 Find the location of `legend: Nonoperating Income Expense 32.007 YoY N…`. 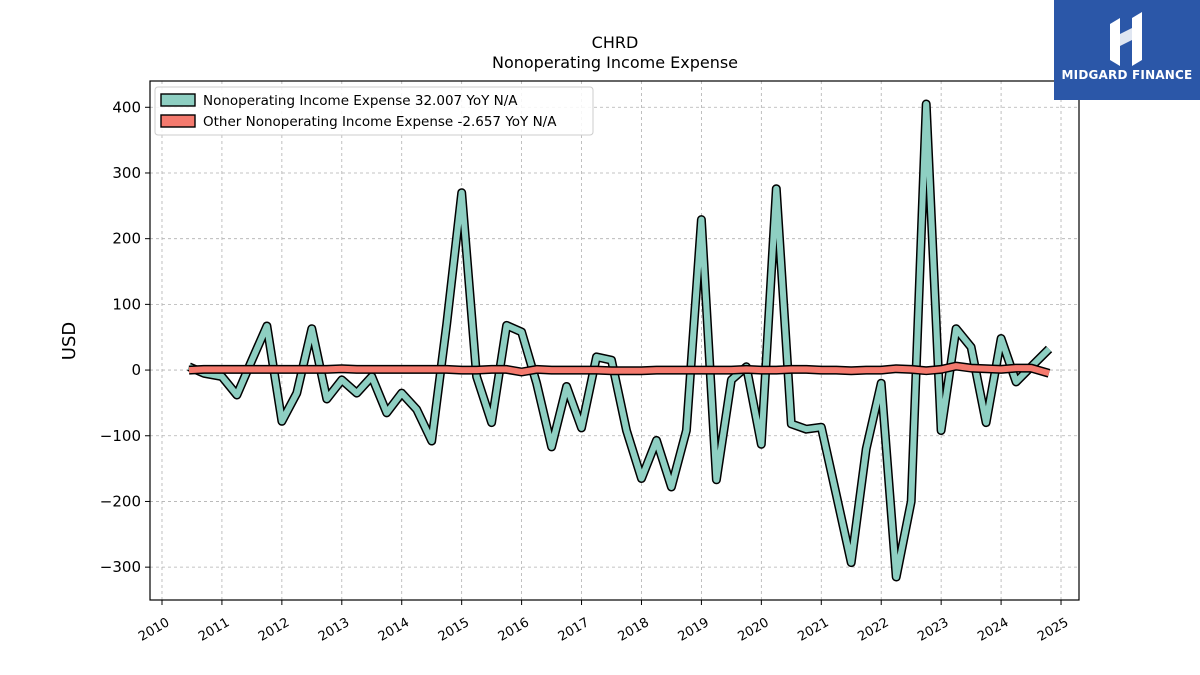

legend: Nonoperating Income Expense 32.007 YoY N… is located at coordinates (374, 111).